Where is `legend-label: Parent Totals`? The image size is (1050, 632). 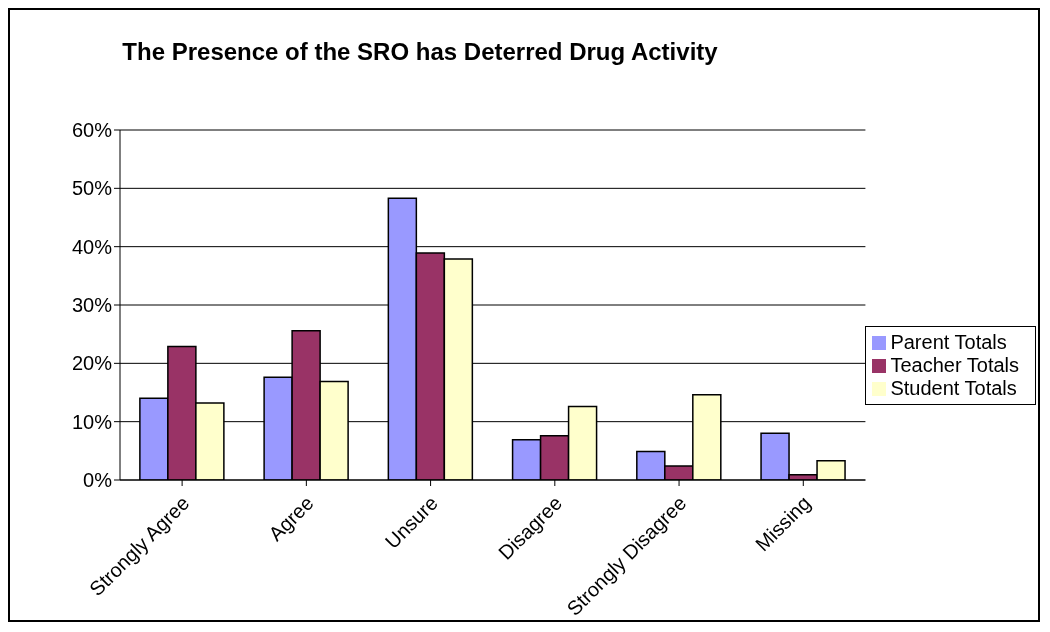 legend-label: Parent Totals is located at coordinates (948, 341).